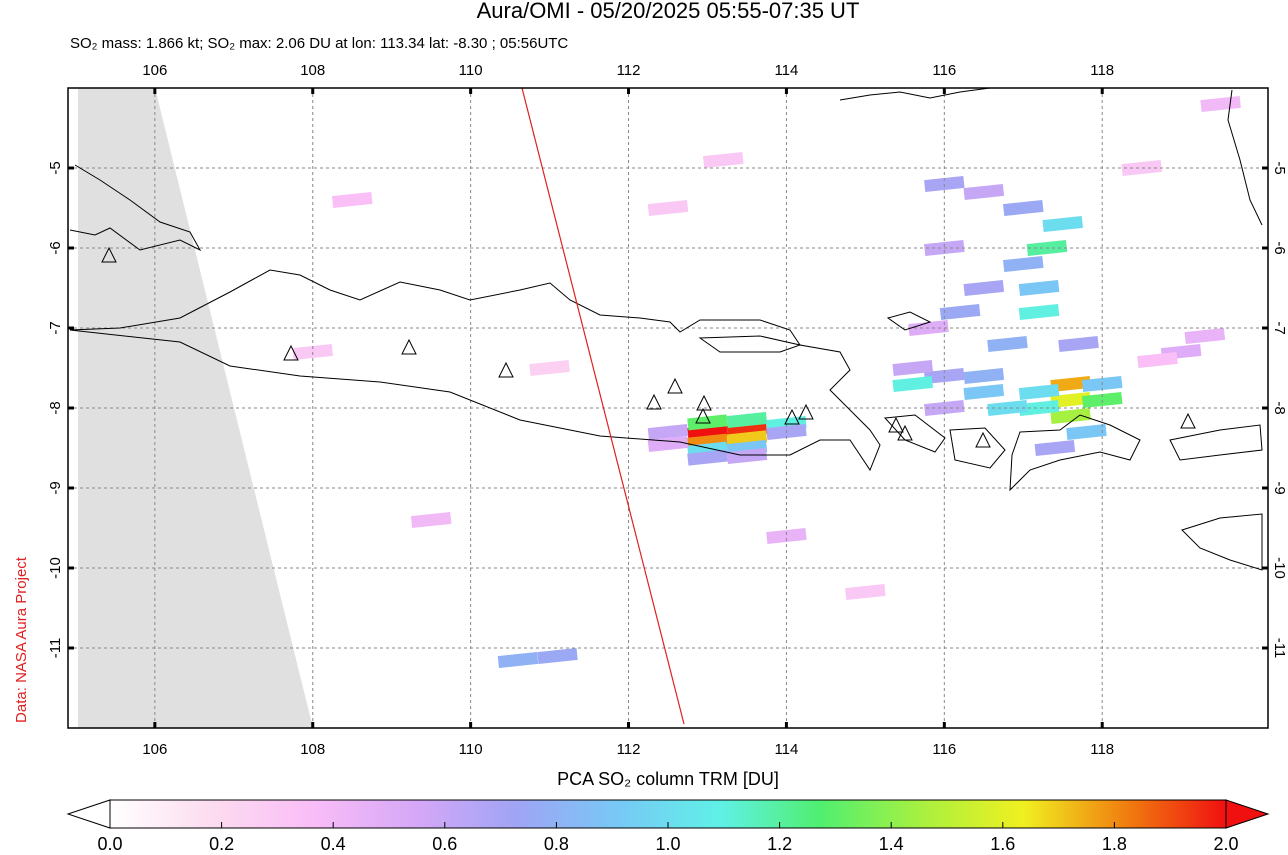 The image size is (1288, 855). Describe the element at coordinates (1002, 844) in the screenshot. I see `colorbar-tick-label: 1.6` at that location.